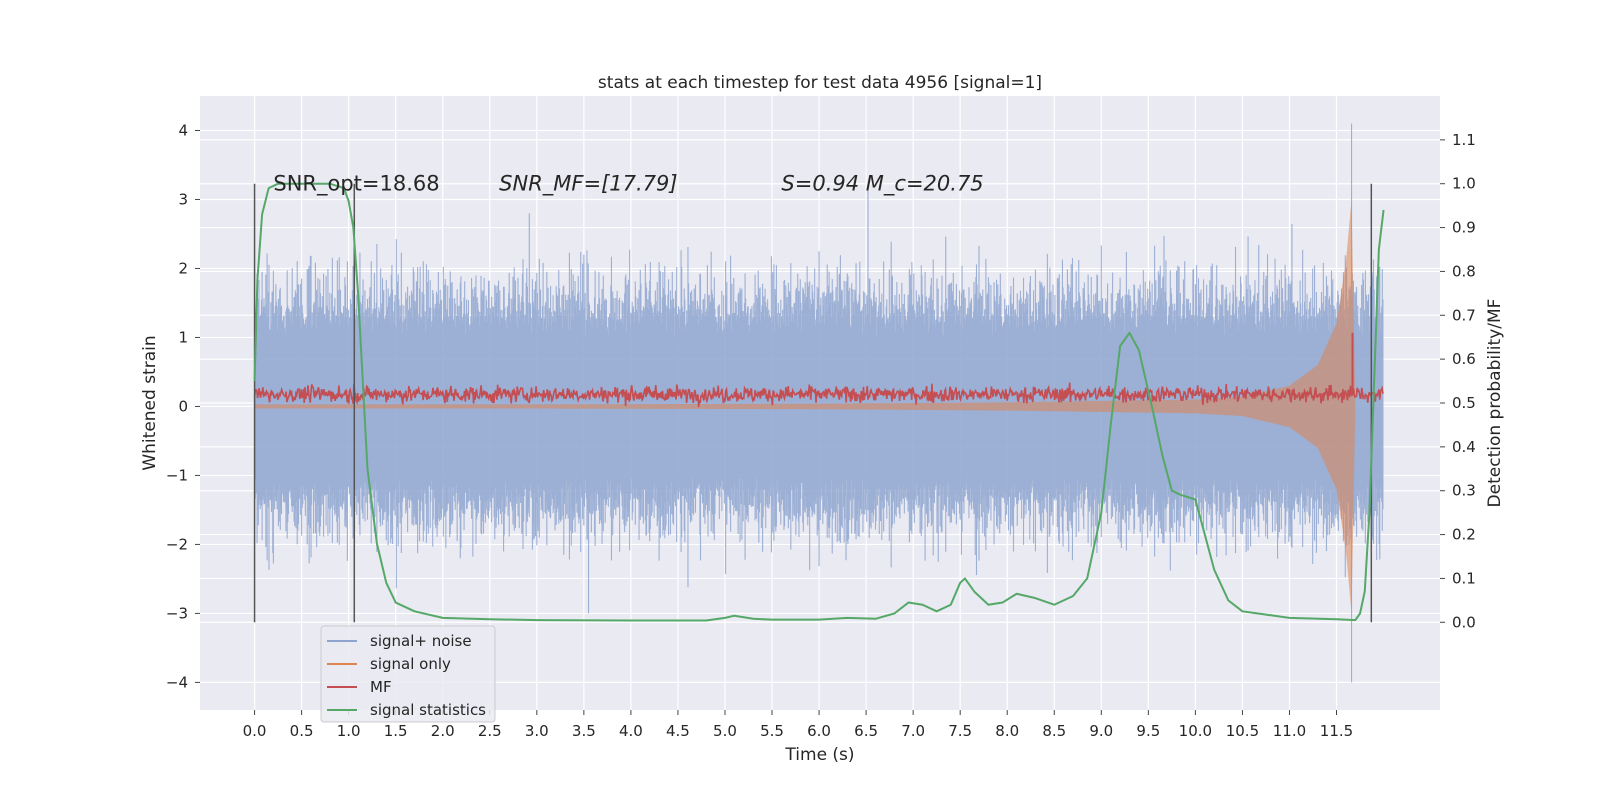  Describe the element at coordinates (177, 613) in the screenshot. I see `y-tick-label: −3` at that location.